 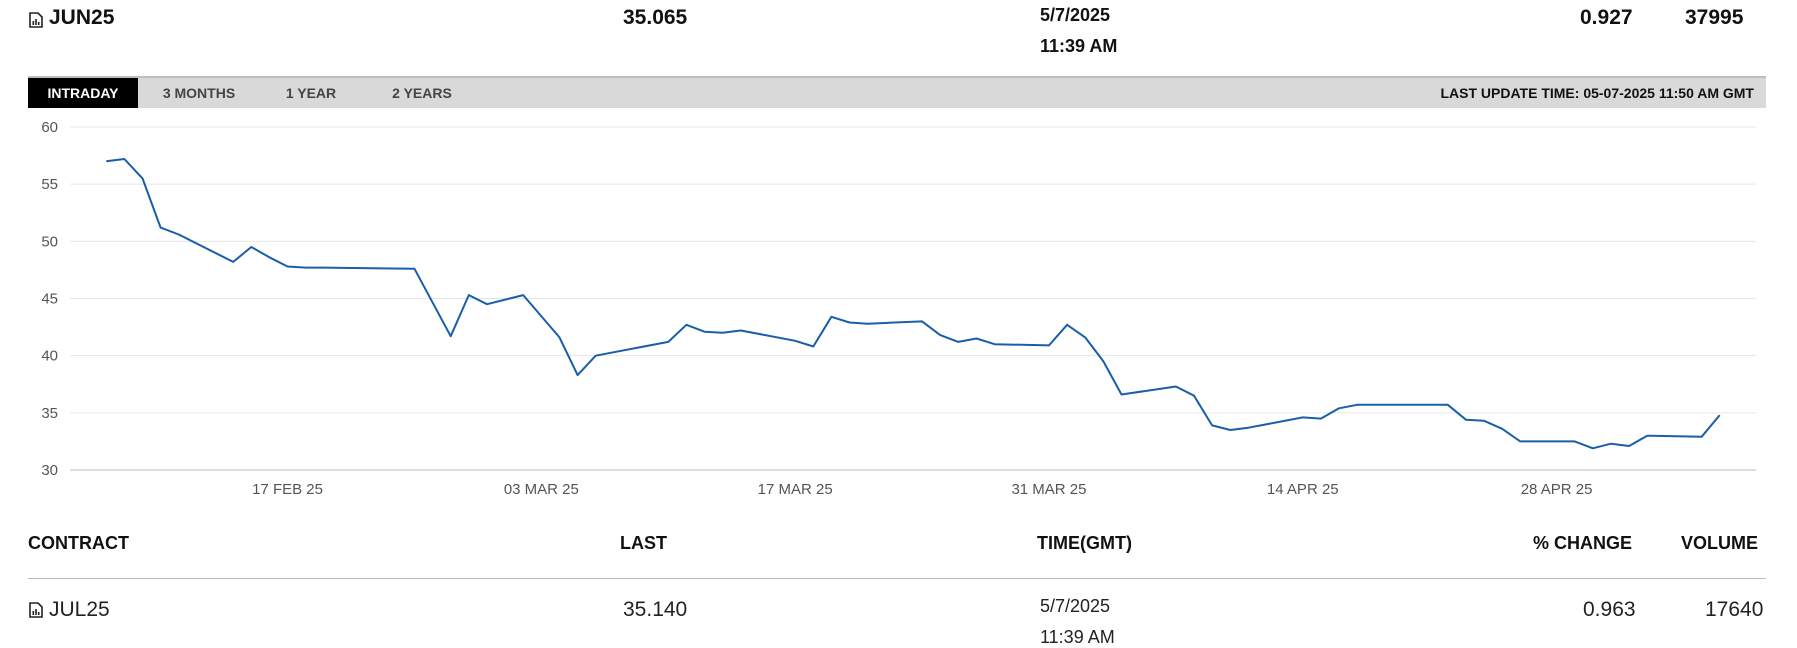 What do you see at coordinates (311, 93) in the screenshot?
I see `tab-1-year: 1 YEAR` at bounding box center [311, 93].